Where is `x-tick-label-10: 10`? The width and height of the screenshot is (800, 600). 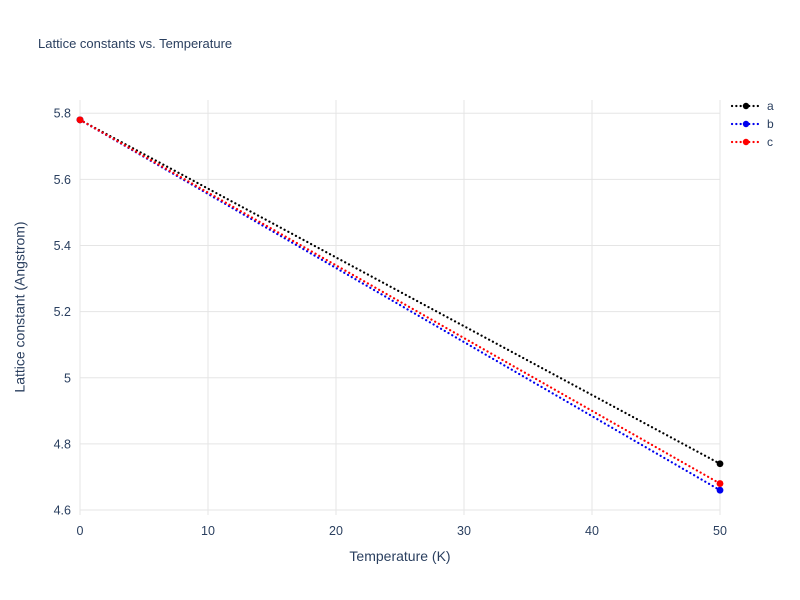
x-tick-label-10: 10 is located at coordinates (208, 531).